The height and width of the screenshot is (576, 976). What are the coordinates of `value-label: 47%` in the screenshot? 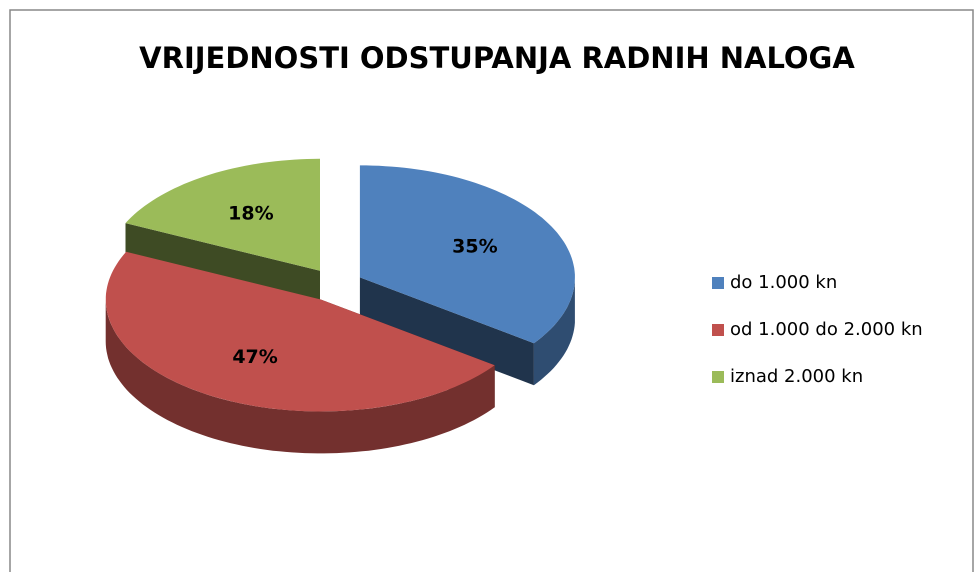 It's located at (254, 357).